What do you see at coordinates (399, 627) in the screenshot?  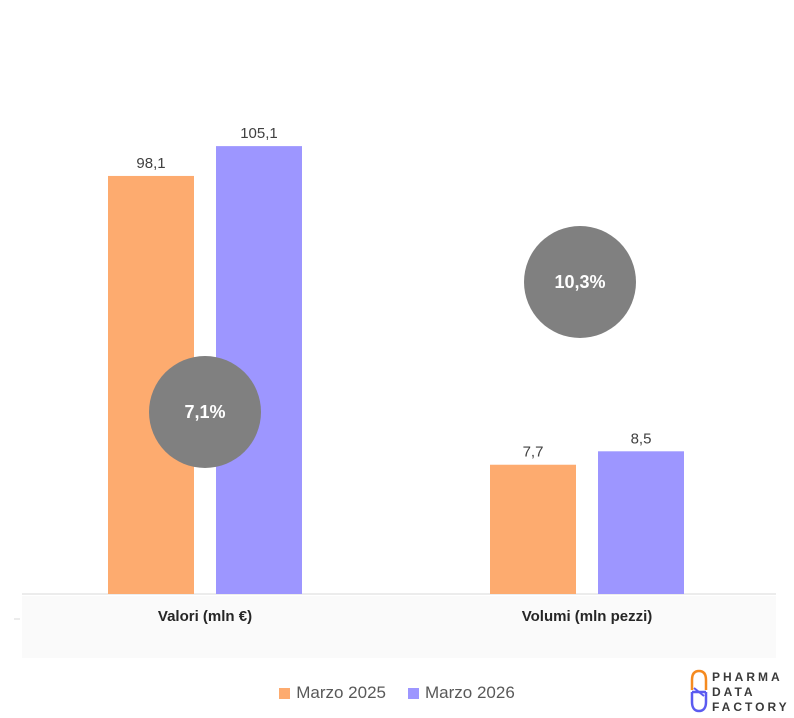 I see `category-axis-band` at bounding box center [399, 627].